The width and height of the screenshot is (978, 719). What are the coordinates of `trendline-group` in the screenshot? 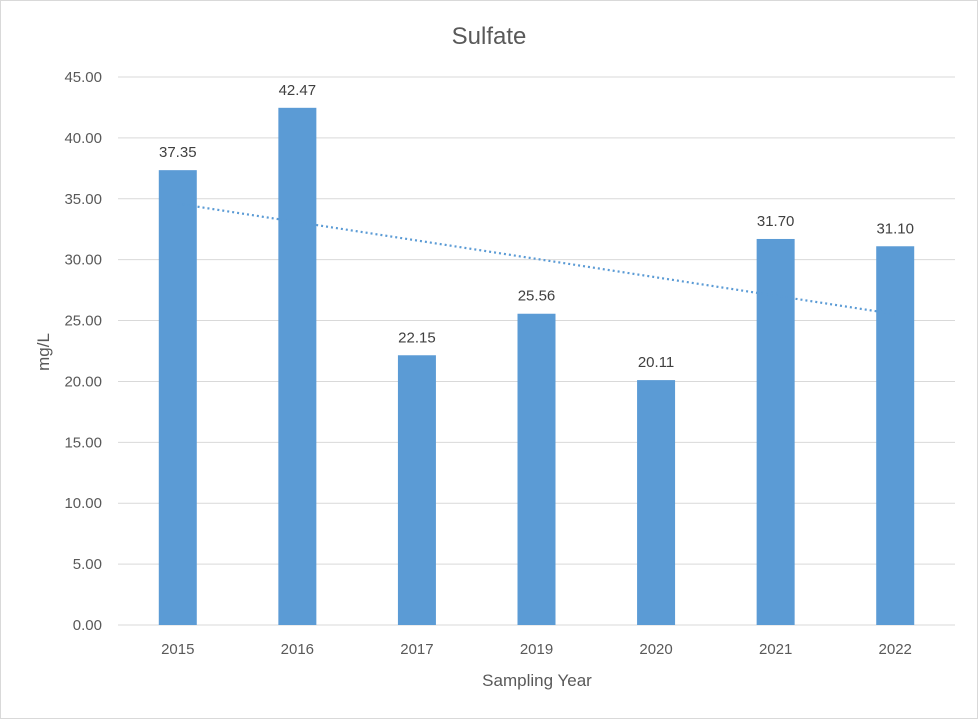 It's located at (536, 259).